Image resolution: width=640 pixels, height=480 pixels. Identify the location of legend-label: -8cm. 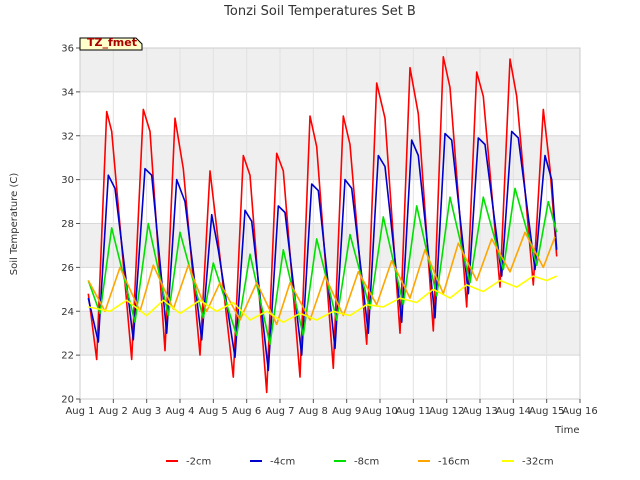
(366, 462).